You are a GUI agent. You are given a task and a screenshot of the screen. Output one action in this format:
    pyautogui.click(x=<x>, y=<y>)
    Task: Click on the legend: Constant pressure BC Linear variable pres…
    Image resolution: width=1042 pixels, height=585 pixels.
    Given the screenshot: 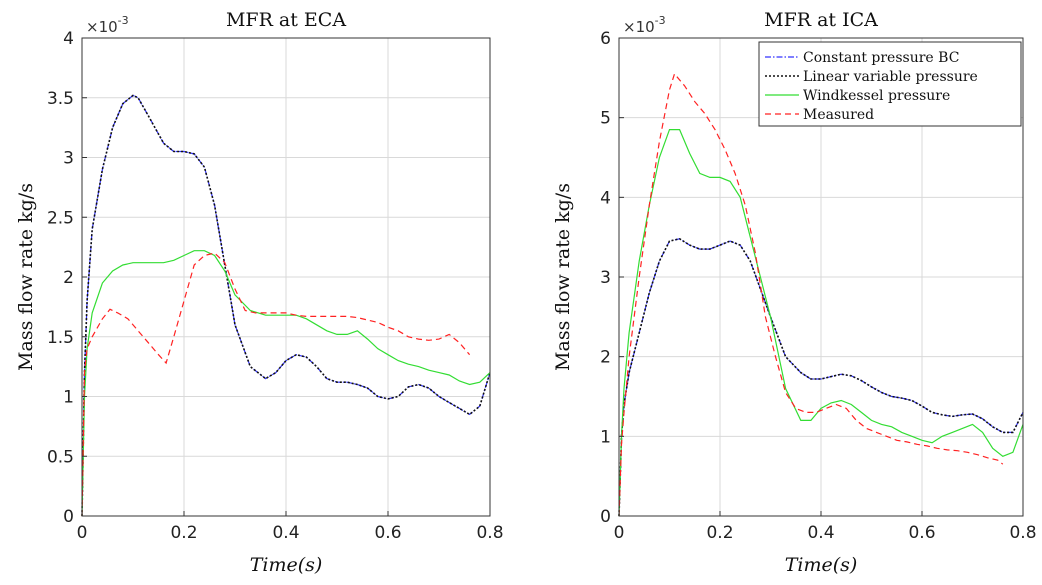 What is the action you would take?
    pyautogui.click(x=890, y=84)
    